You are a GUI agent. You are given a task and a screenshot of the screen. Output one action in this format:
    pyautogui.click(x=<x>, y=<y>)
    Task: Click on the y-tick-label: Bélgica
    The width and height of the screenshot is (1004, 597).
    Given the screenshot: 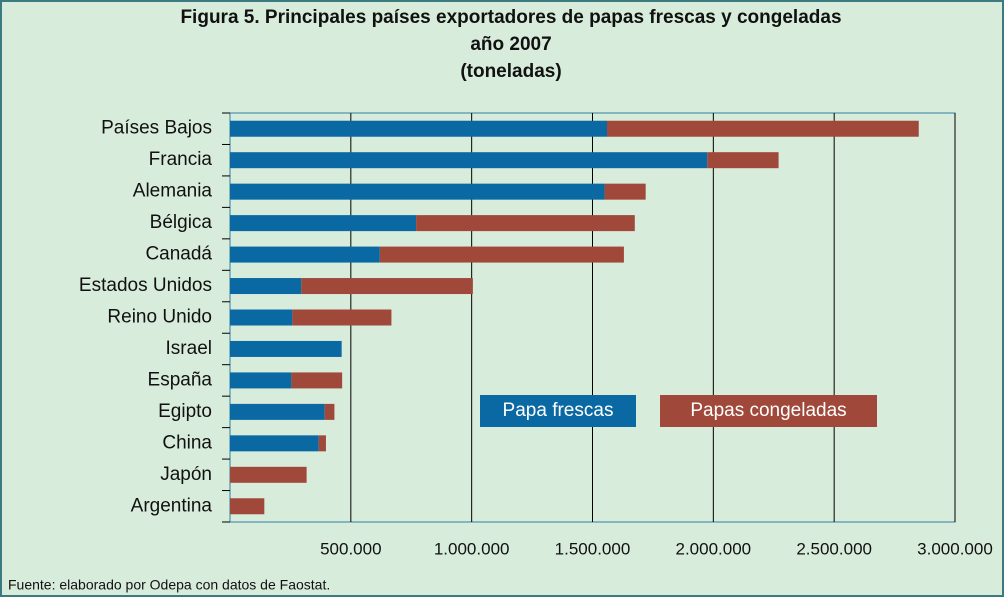 What is the action you would take?
    pyautogui.click(x=181, y=222)
    